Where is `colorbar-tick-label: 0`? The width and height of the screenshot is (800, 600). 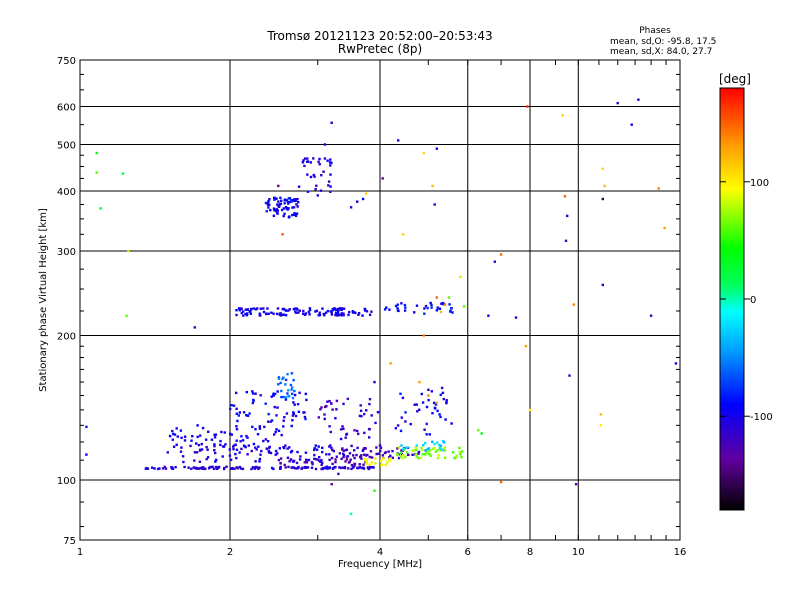
colorbar-tick-label: 0 is located at coordinates (753, 300).